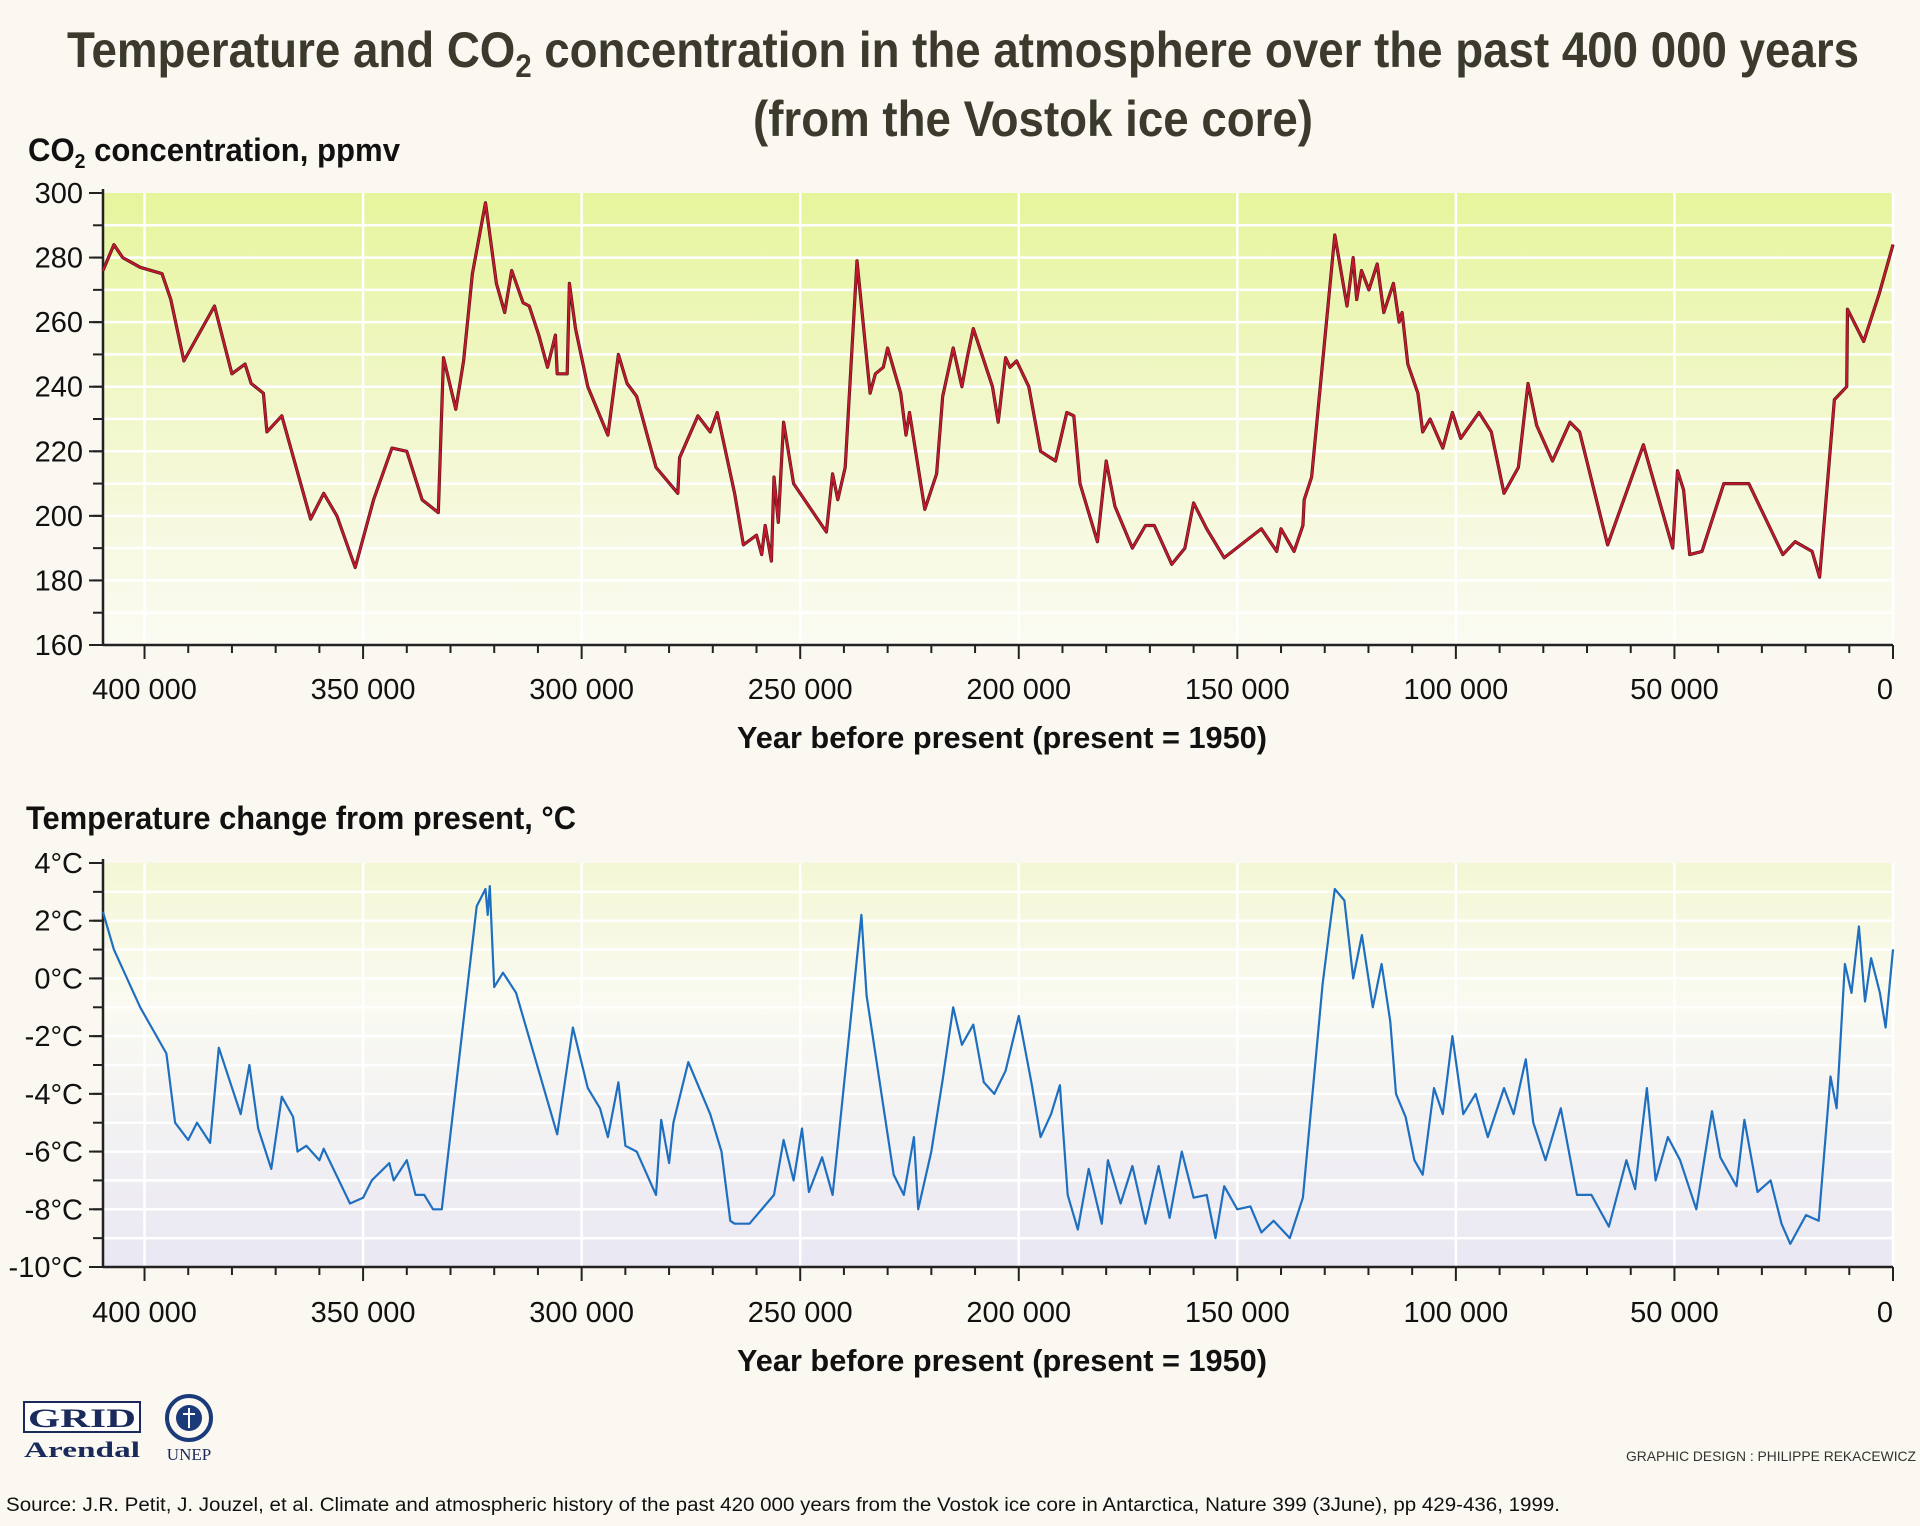  What do you see at coordinates (1885, 690) in the screenshot?
I see `x-tick-label: 0` at bounding box center [1885, 690].